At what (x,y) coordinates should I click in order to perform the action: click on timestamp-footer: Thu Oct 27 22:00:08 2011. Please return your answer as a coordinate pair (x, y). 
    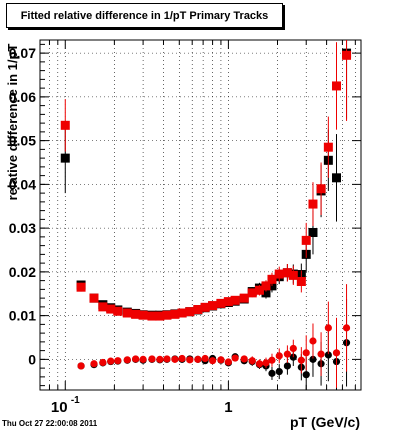
    Looking at the image, I should click on (50, 423).